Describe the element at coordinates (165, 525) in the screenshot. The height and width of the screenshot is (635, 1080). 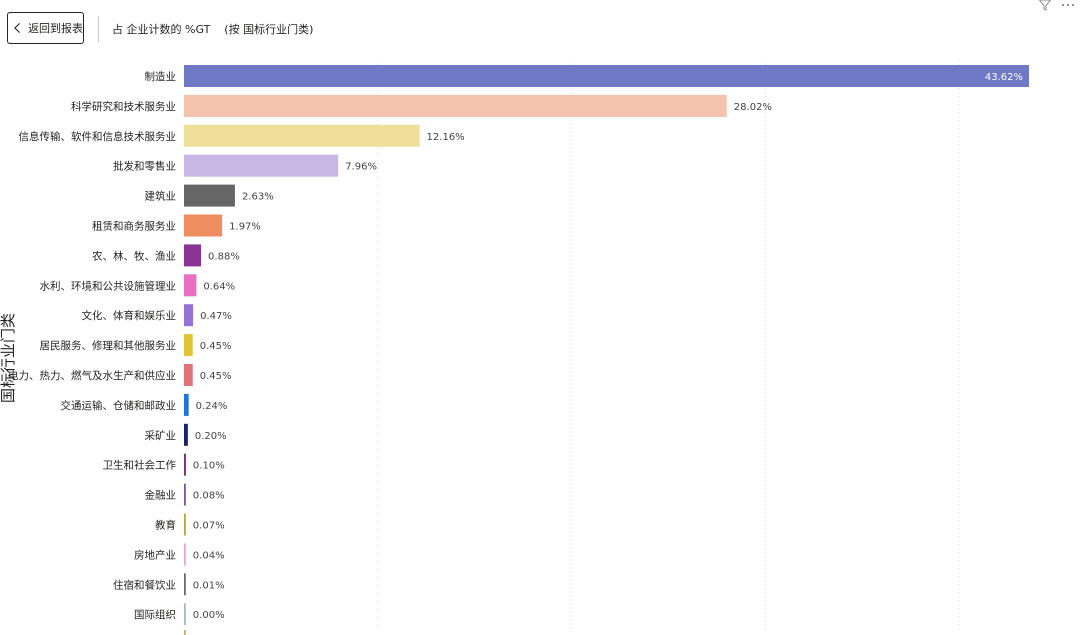
I see `category-label: 教育` at that location.